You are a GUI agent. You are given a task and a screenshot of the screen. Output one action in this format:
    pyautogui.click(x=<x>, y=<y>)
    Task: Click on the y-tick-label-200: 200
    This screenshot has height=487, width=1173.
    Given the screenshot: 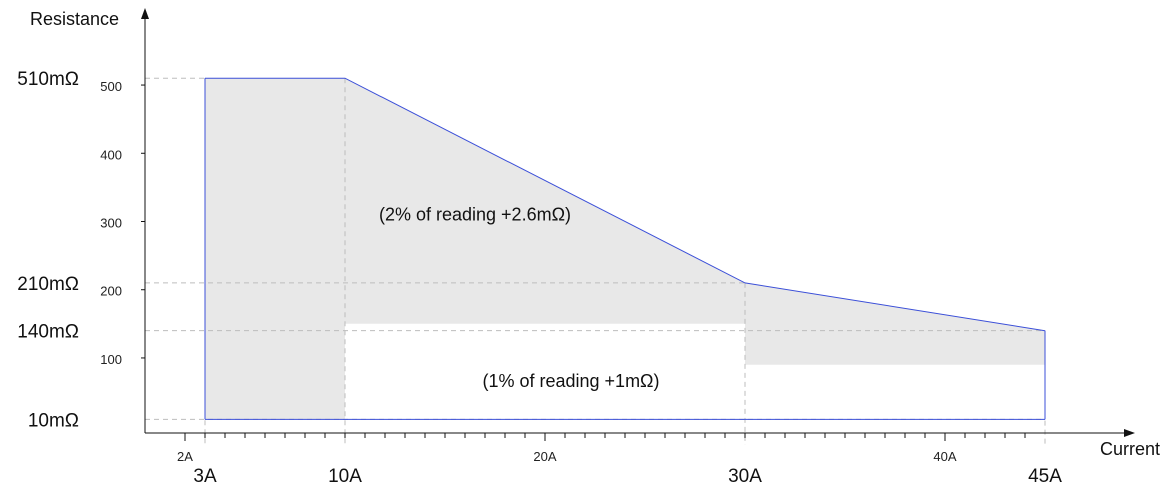 What is the action you would take?
    pyautogui.click(x=111, y=291)
    